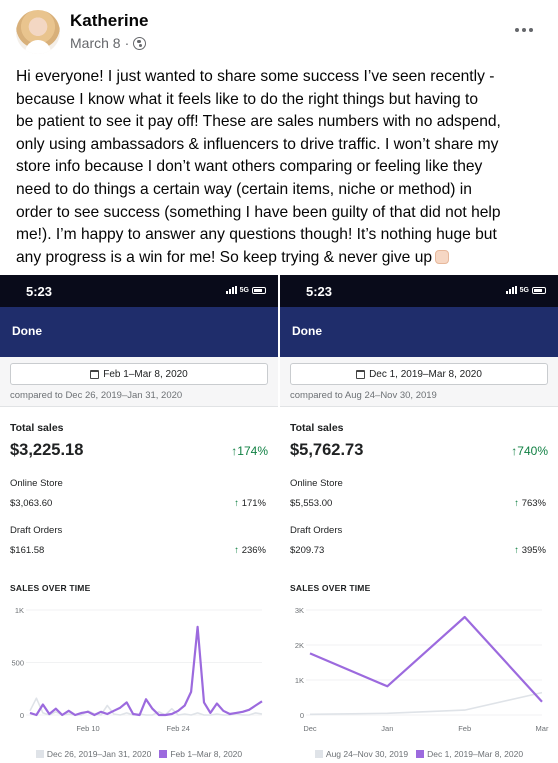  What do you see at coordinates (36, 483) in the screenshot?
I see `online-store-label: Online Store` at bounding box center [36, 483].